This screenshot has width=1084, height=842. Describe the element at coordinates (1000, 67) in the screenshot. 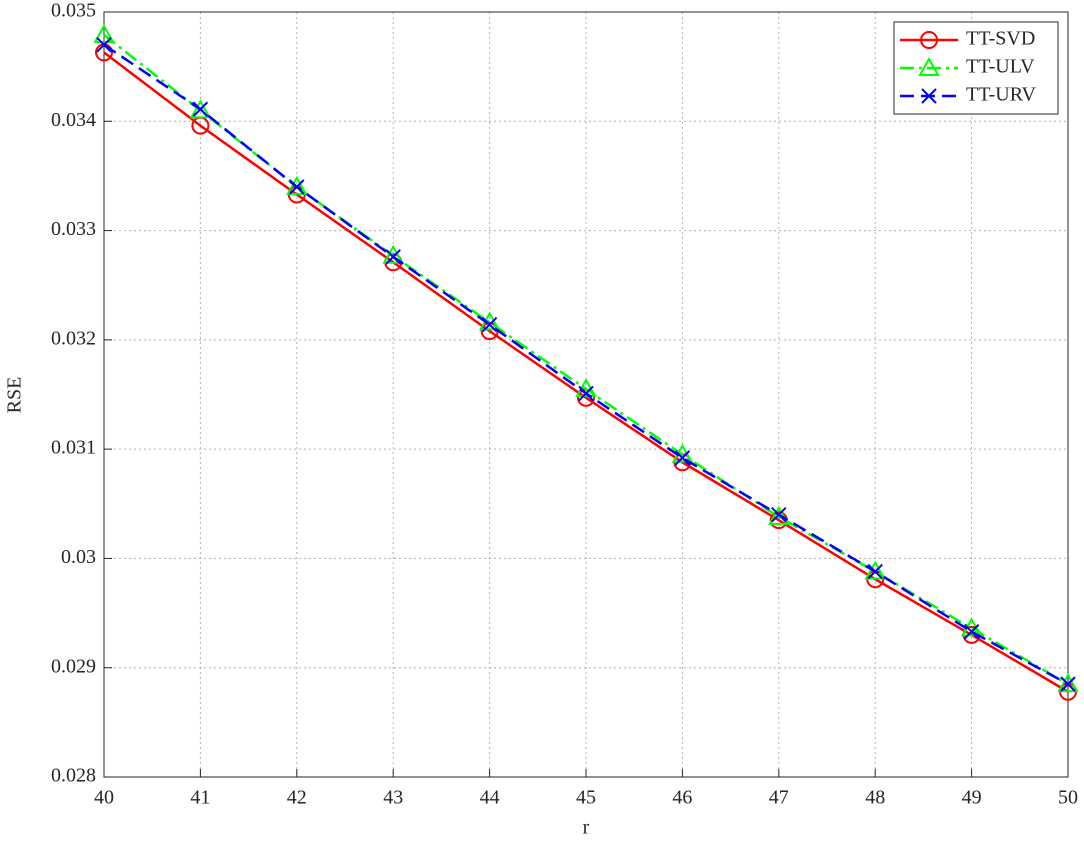

I see `legend-label: TT-ULV` at that location.